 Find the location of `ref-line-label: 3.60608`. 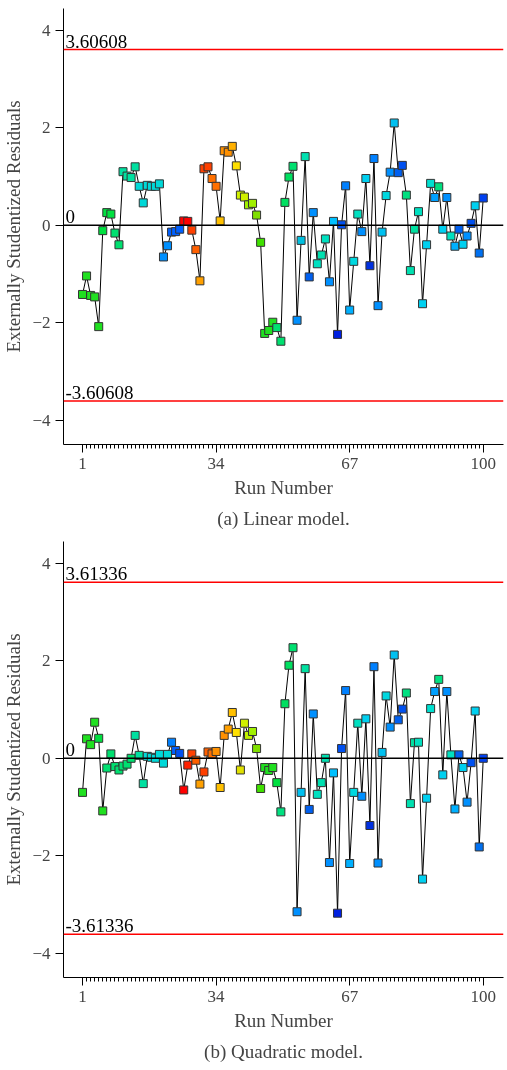

ref-line-label: 3.60608 is located at coordinates (96, 41).